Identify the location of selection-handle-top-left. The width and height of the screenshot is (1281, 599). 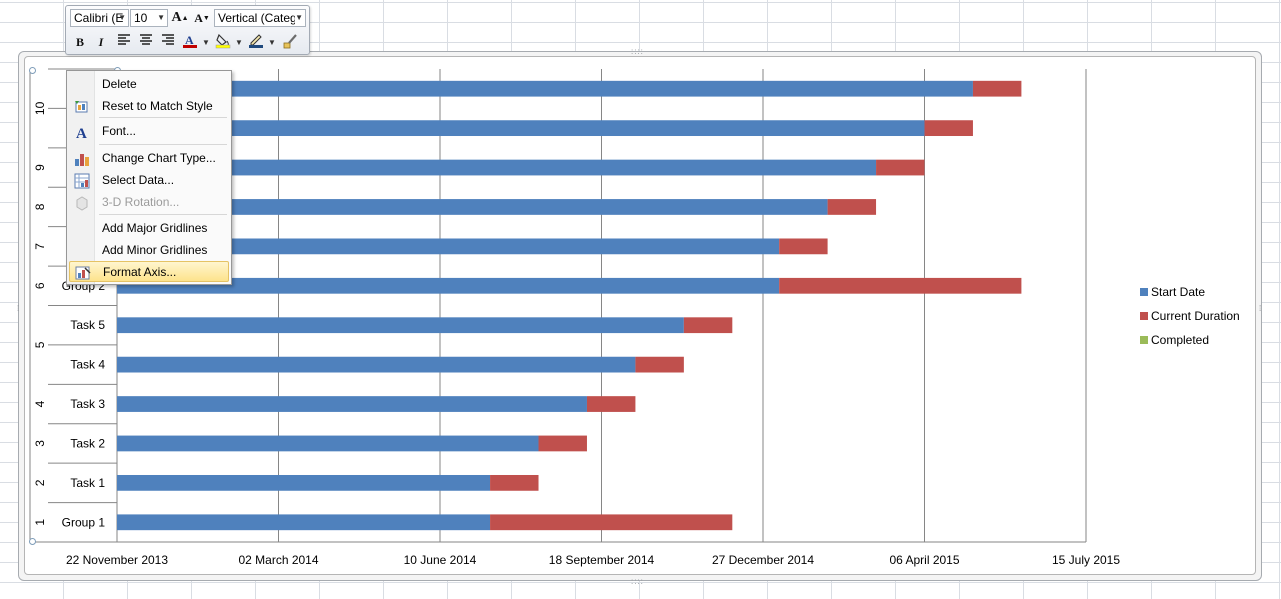
(32, 70).